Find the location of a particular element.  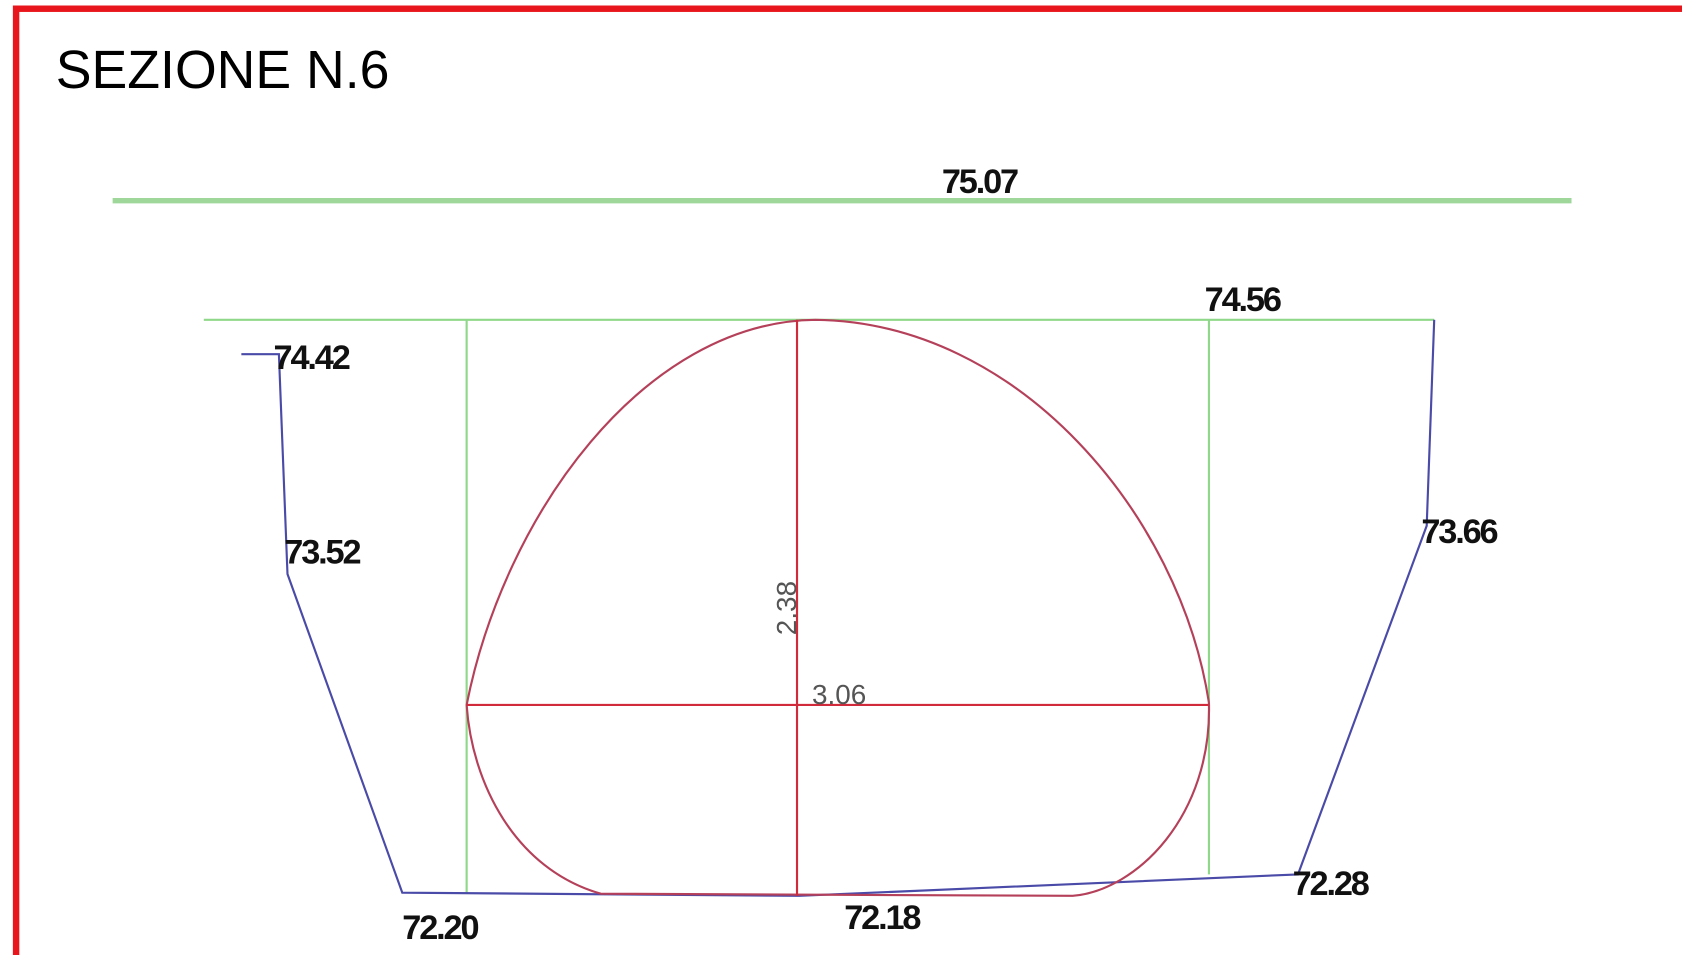

level-label: 73.66 is located at coordinates (1459, 532).